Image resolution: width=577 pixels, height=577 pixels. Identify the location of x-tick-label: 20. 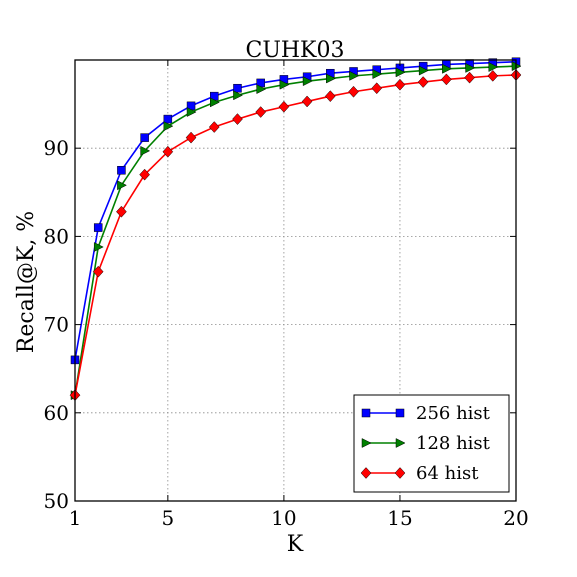
(515, 518).